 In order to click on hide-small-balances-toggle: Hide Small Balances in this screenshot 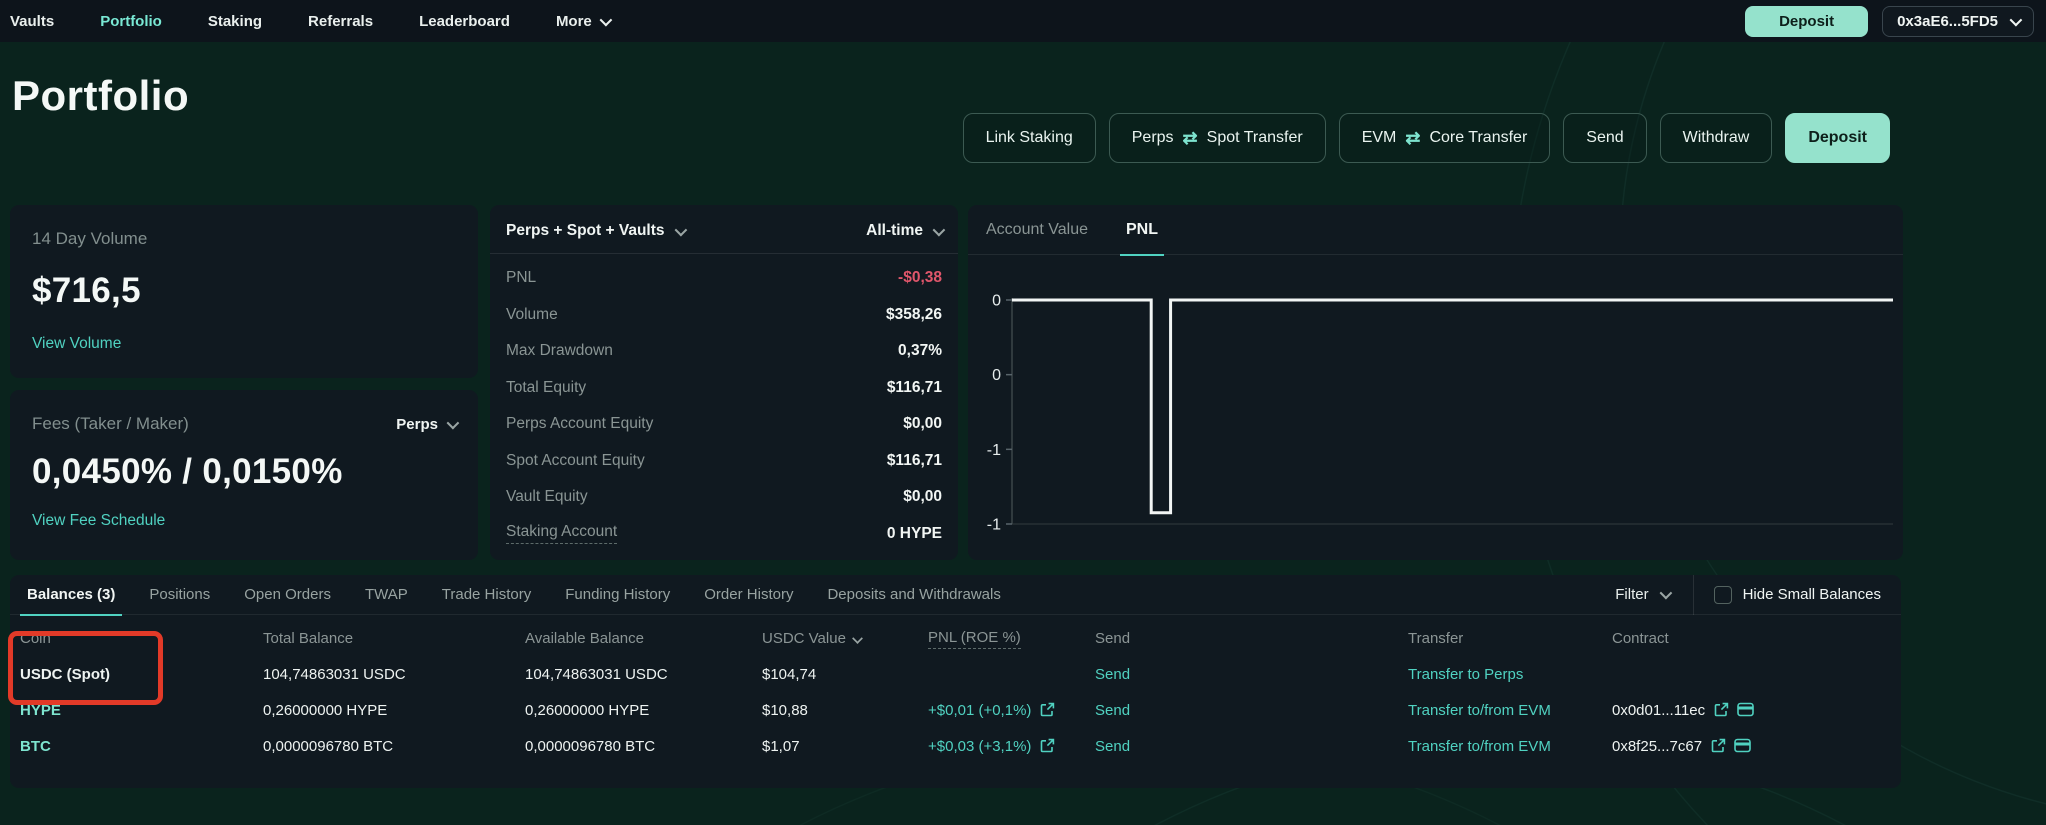, I will do `click(1797, 594)`.